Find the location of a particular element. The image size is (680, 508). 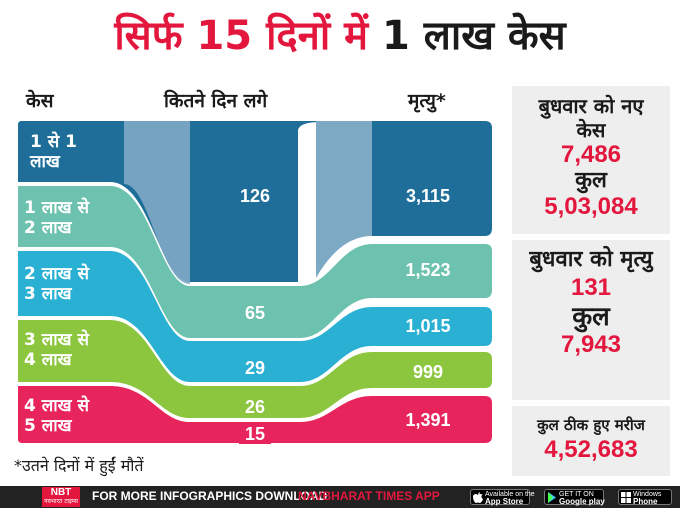

windows-icon is located at coordinates (626, 497).